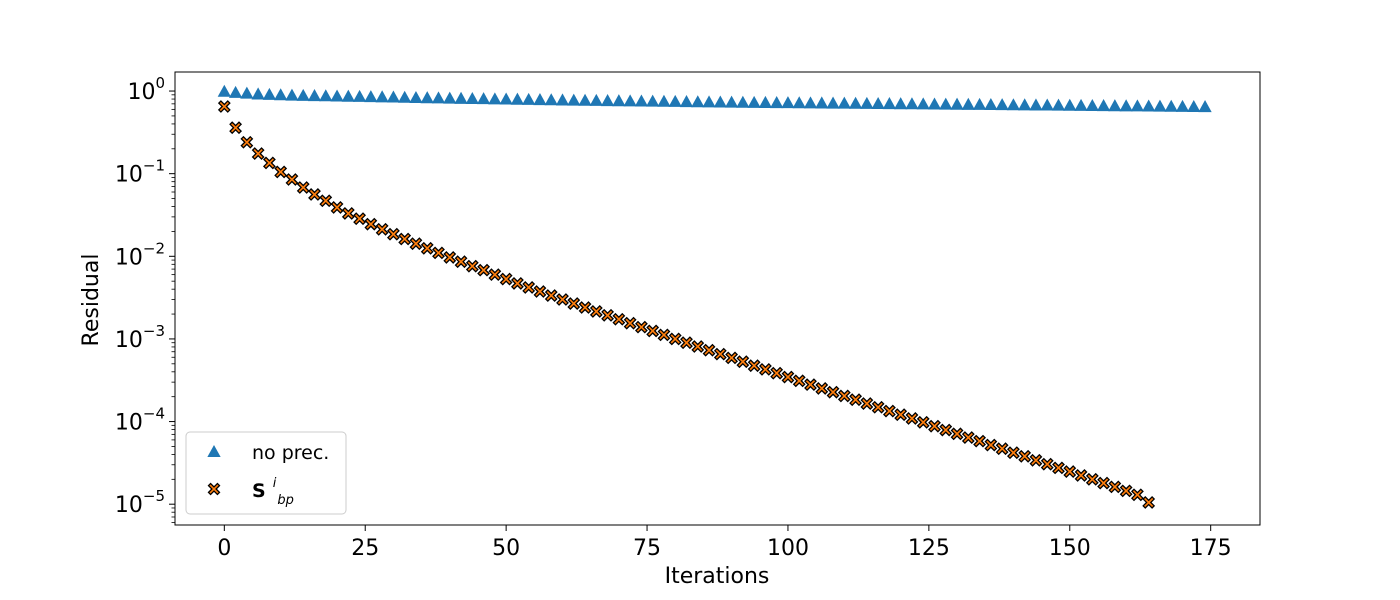 The height and width of the screenshot is (600, 1400). I want to click on legend-triangle-marker, so click(214, 451).